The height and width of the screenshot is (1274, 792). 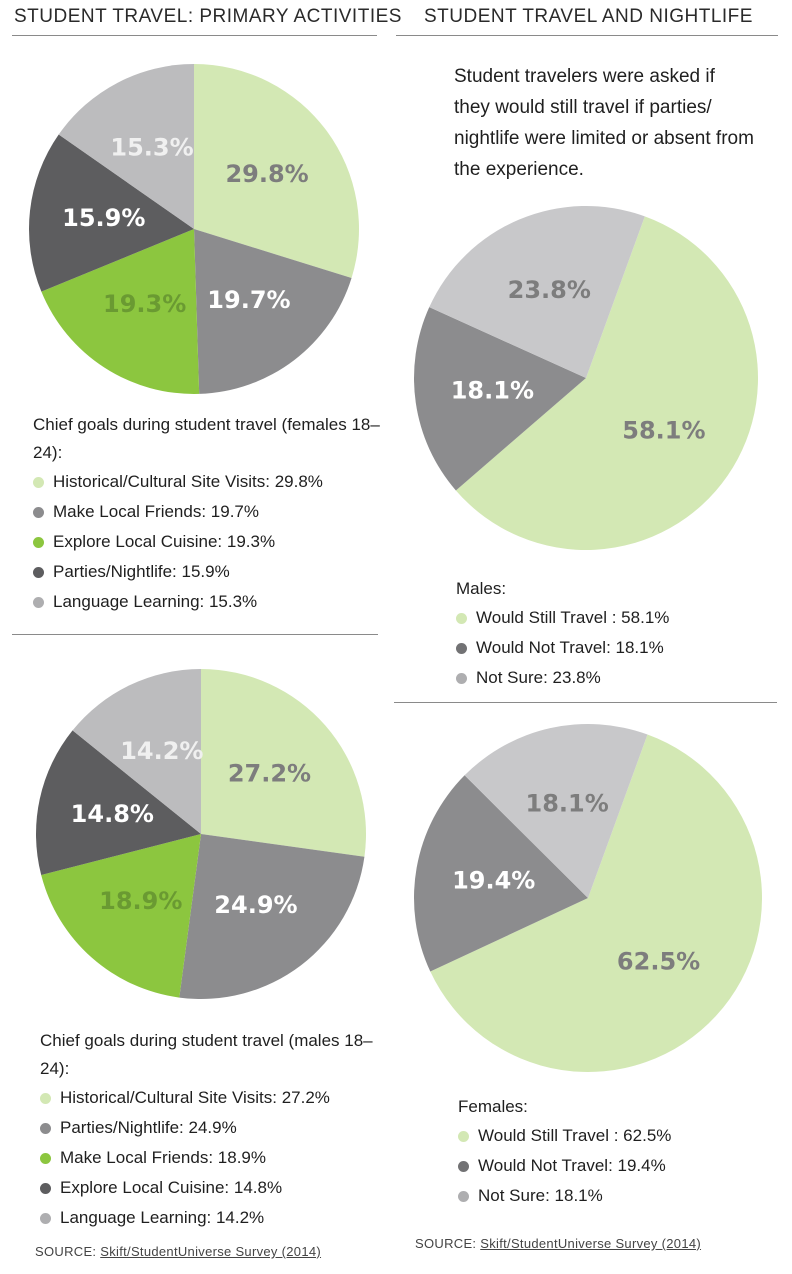 I want to click on legend-label: Language Learning: 15.3%, so click(x=155, y=601).